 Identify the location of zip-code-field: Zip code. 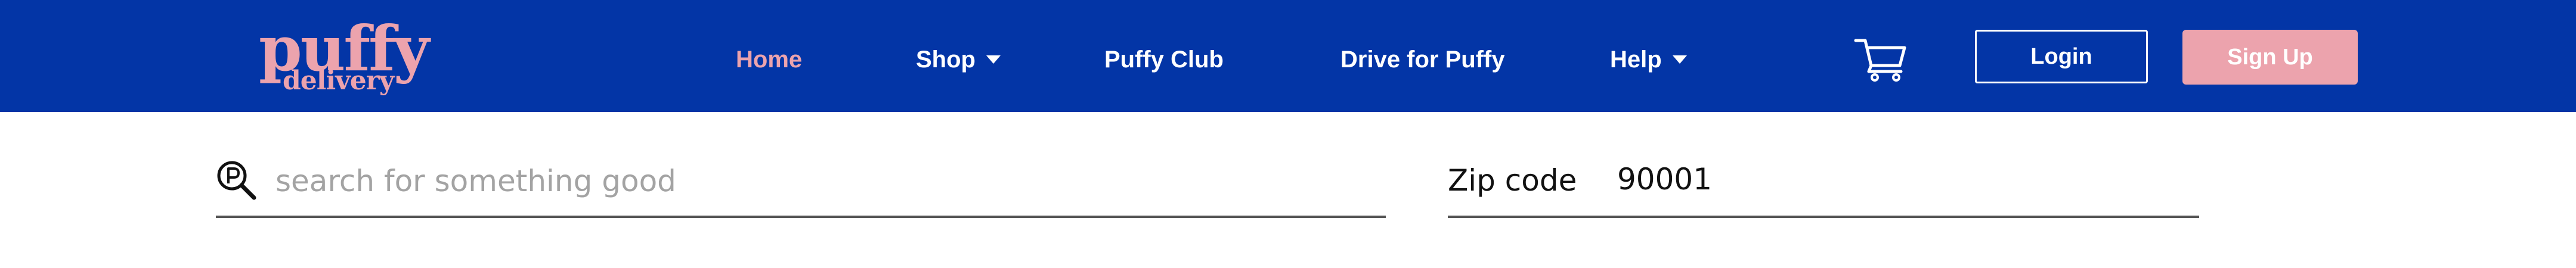
(1823, 187).